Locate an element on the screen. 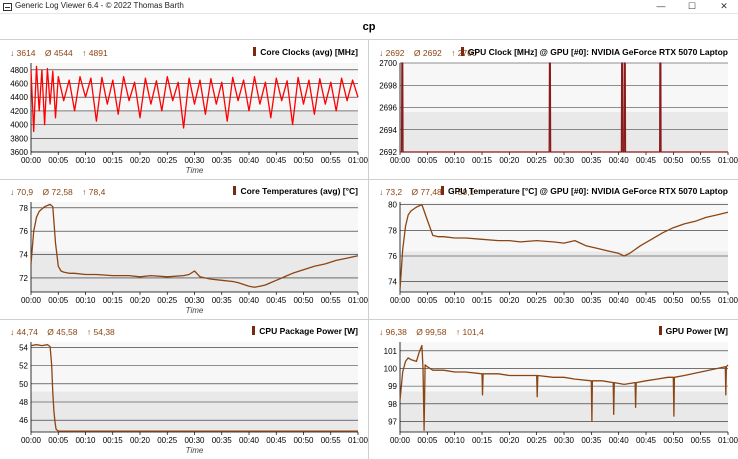  maximize-button: ☐ is located at coordinates (692, 6).